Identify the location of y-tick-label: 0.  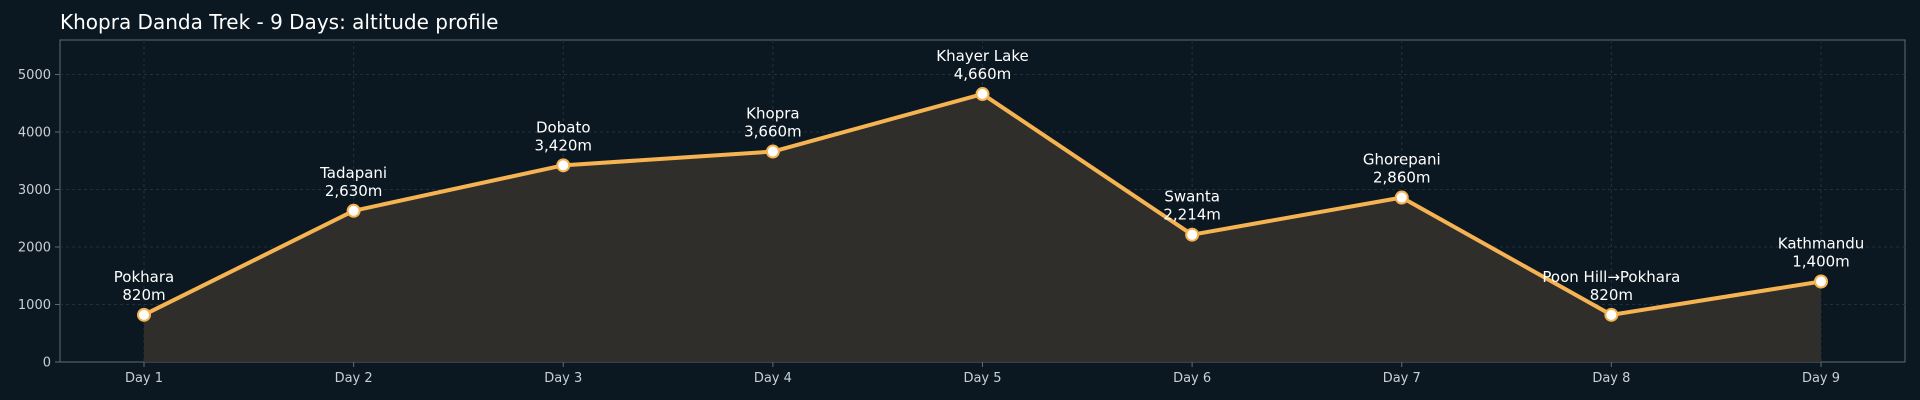
(47, 363).